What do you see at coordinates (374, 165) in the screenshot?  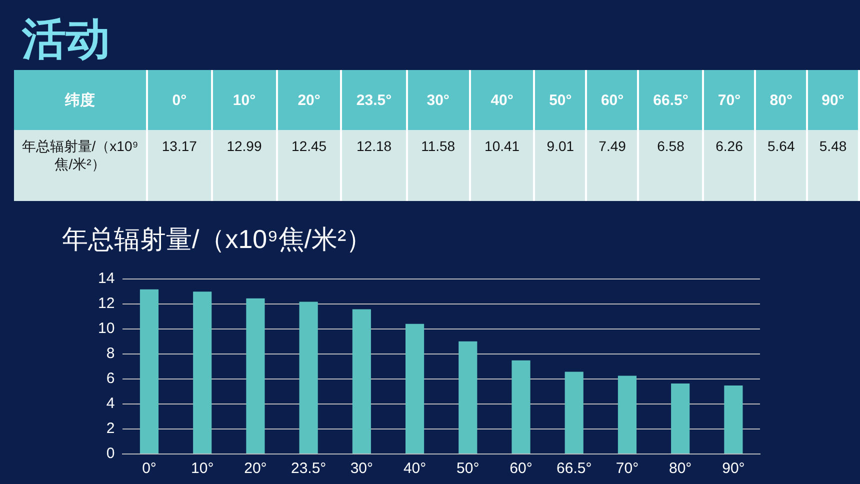 I see `text: 12.18` at bounding box center [374, 165].